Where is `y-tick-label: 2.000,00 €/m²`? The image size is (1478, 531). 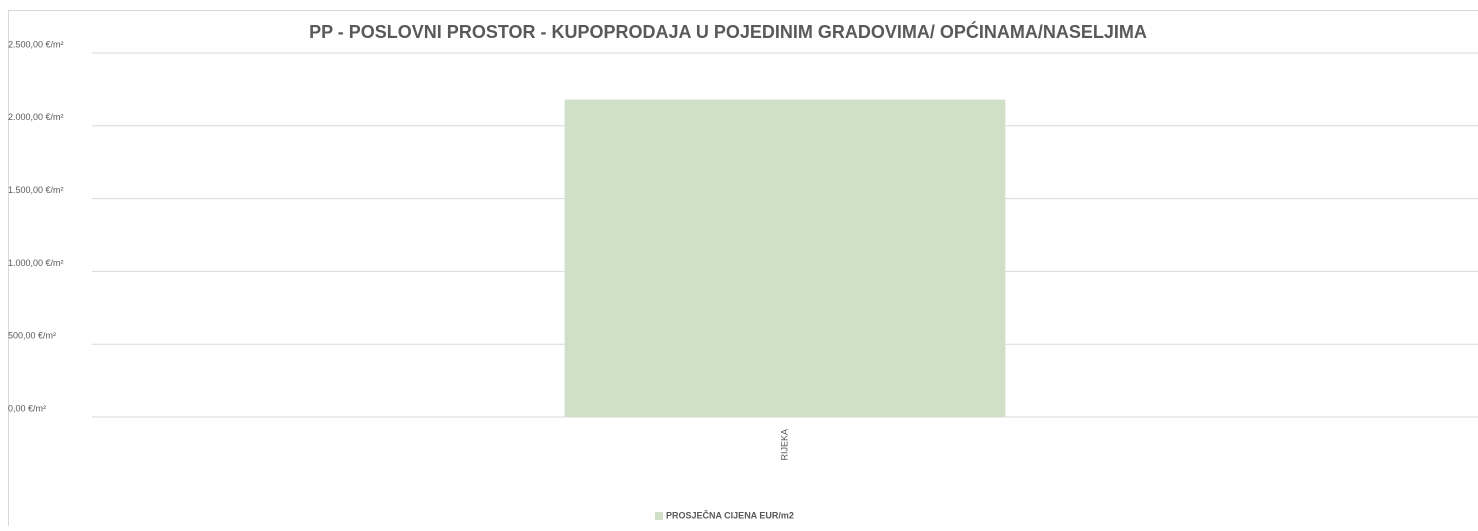
y-tick-label: 2.000,00 €/m² is located at coordinates (36, 117).